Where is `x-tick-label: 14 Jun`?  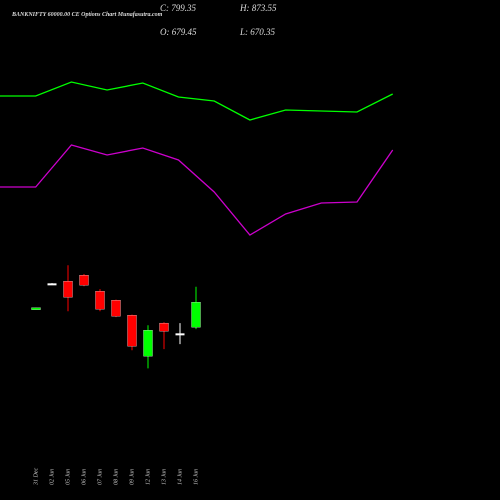 x-tick-label: 14 Jun is located at coordinates (179, 477).